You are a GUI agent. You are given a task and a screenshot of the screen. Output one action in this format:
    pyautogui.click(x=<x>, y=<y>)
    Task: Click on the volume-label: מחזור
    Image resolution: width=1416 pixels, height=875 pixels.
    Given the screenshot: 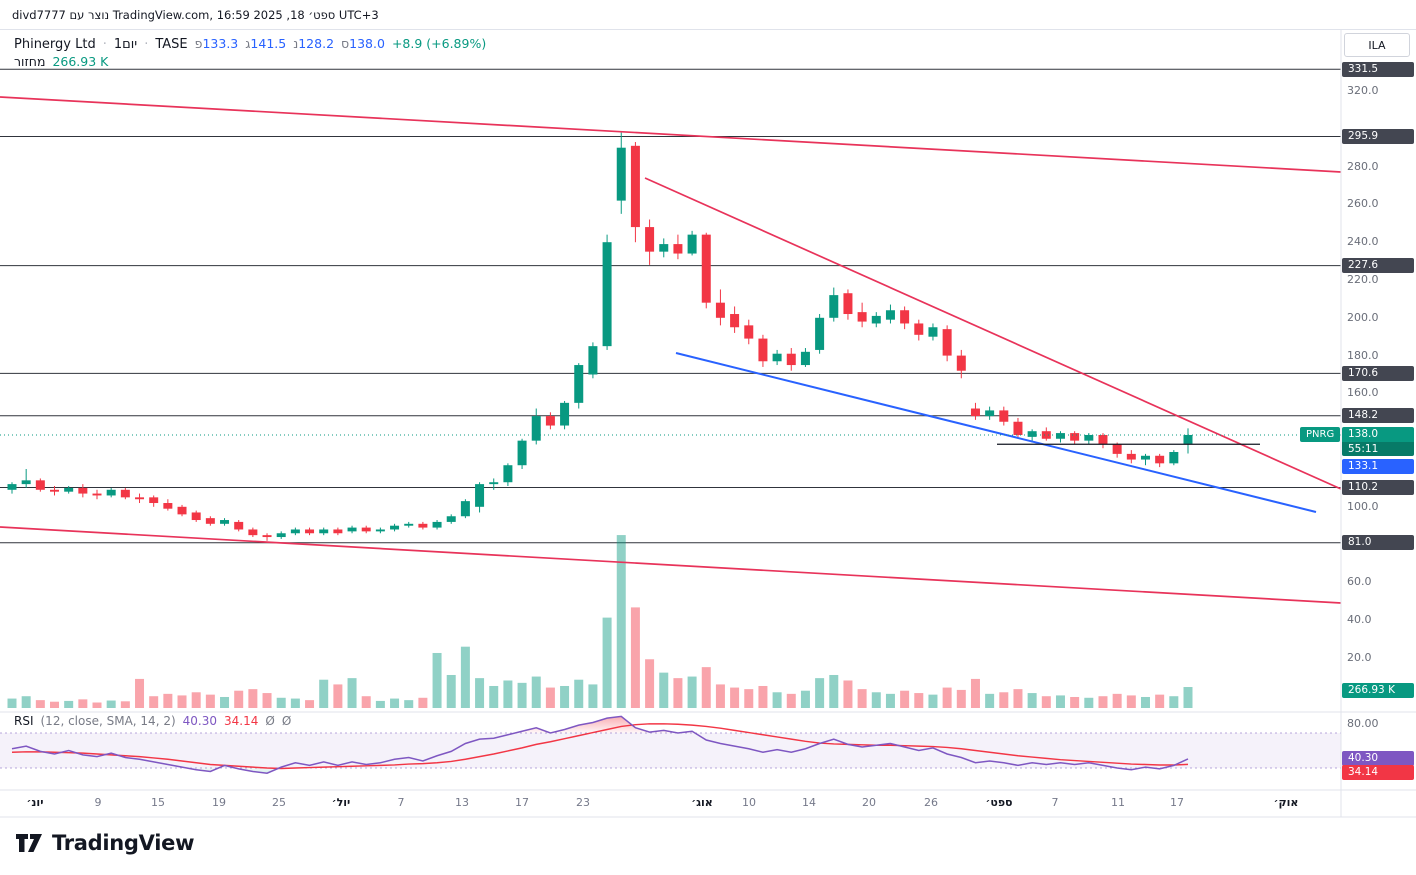 What is the action you would take?
    pyautogui.click(x=30, y=61)
    